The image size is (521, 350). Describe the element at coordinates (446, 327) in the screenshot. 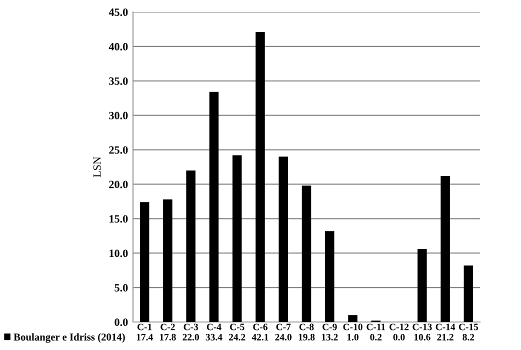

I see `x-tick-label: C-14` at that location.